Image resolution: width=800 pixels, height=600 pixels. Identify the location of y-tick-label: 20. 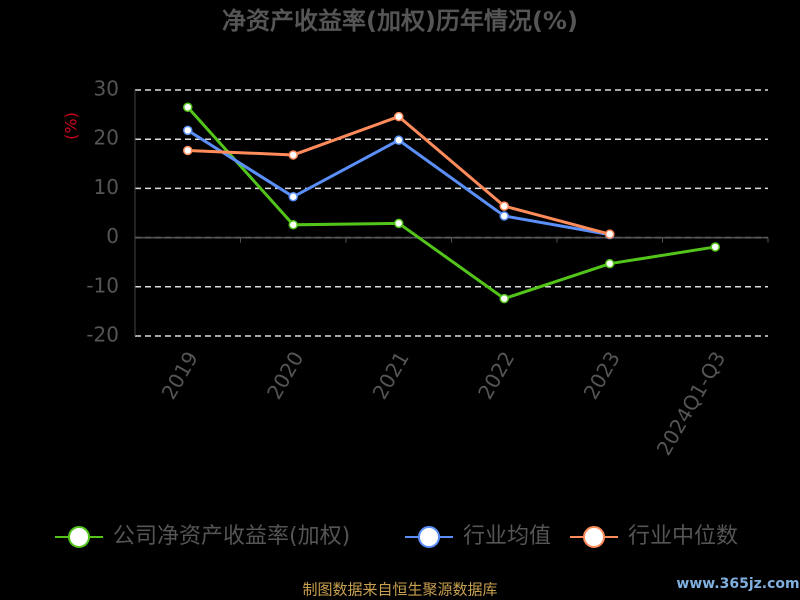
(106, 138).